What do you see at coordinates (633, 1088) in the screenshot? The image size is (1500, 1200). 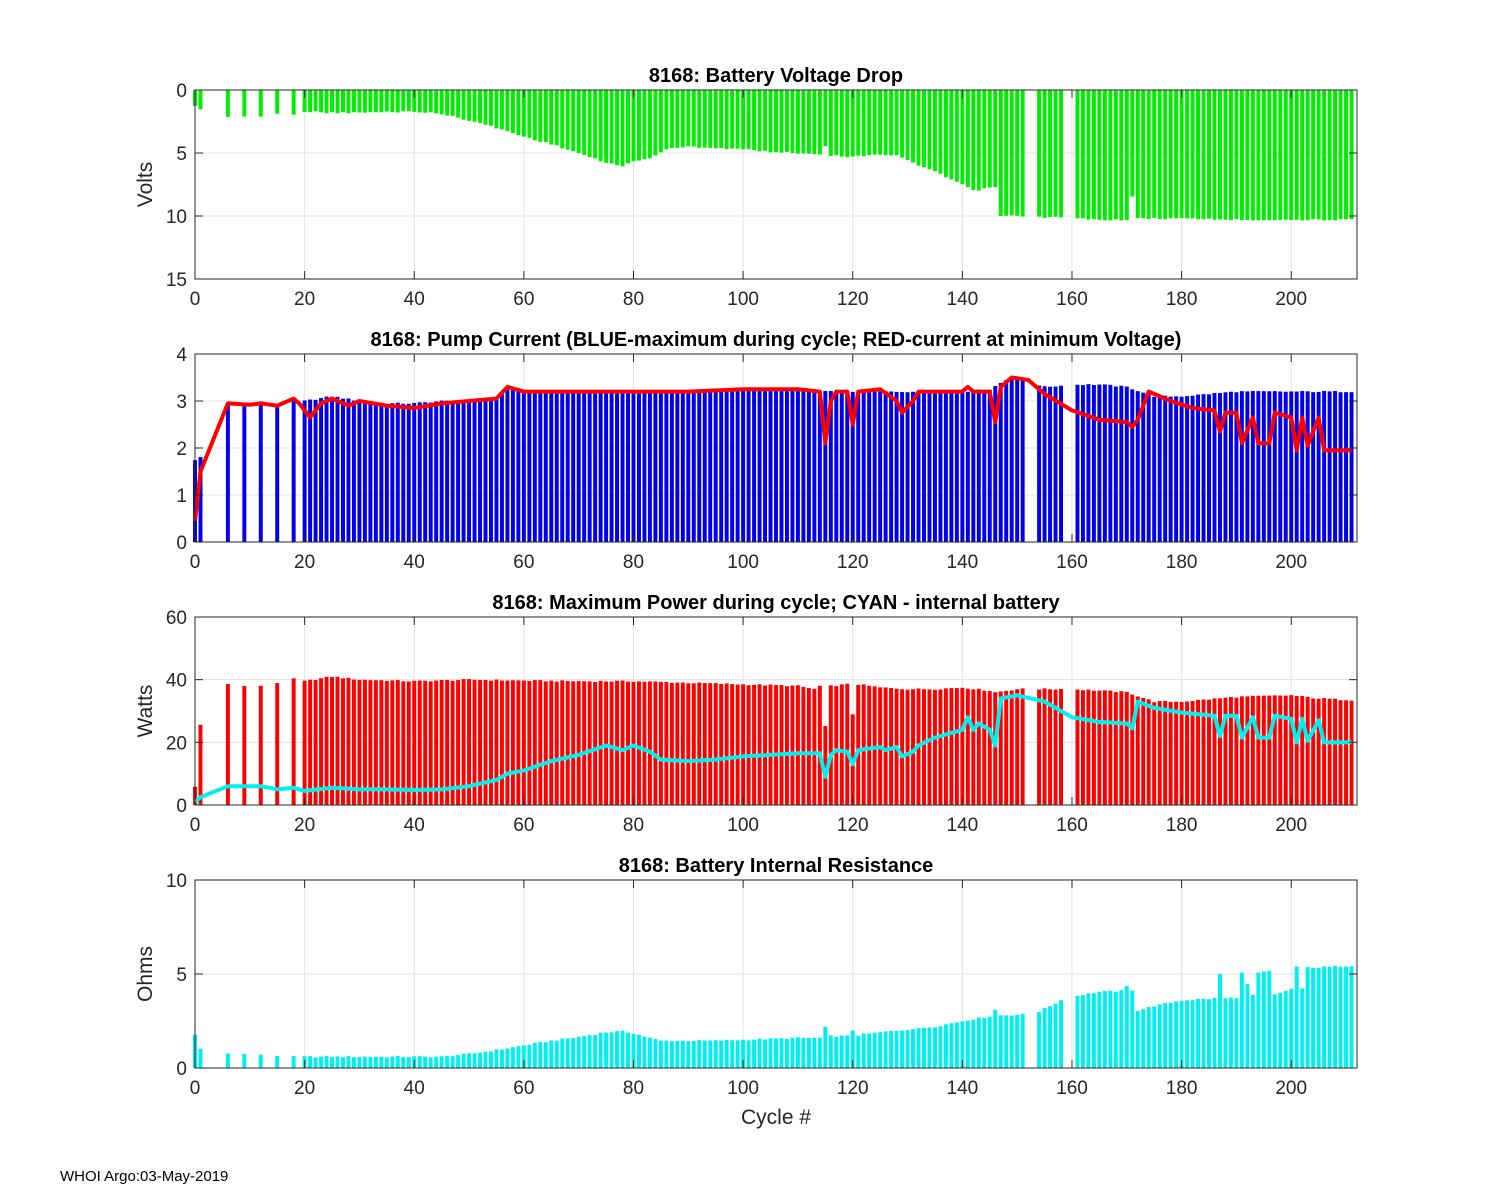 I see `x-tick-label: 80` at bounding box center [633, 1088].